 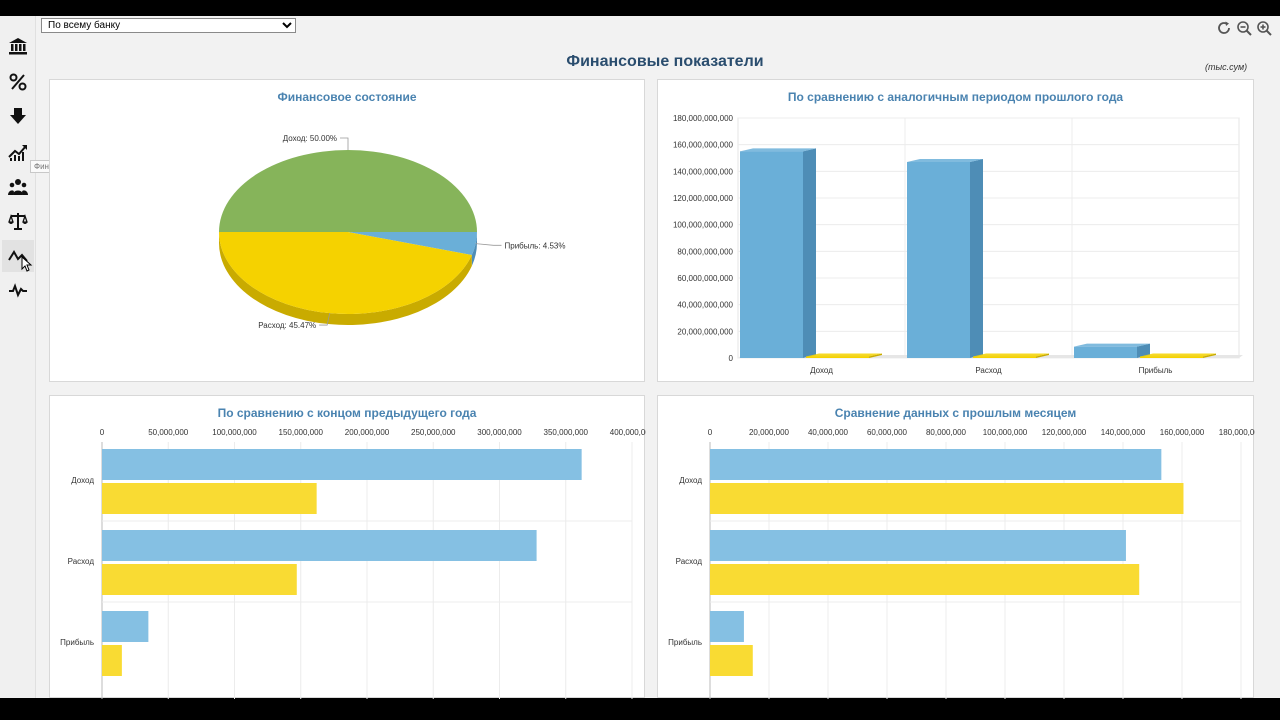 I want to click on zoom-in-icon, so click(x=1264, y=28).